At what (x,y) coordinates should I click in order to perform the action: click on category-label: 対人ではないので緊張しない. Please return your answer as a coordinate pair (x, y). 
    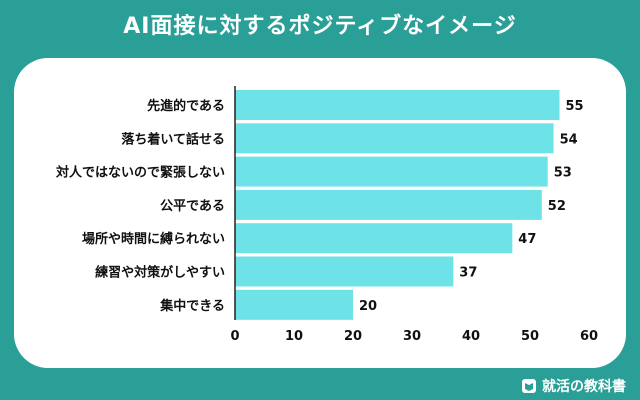
    Looking at the image, I should click on (140, 173).